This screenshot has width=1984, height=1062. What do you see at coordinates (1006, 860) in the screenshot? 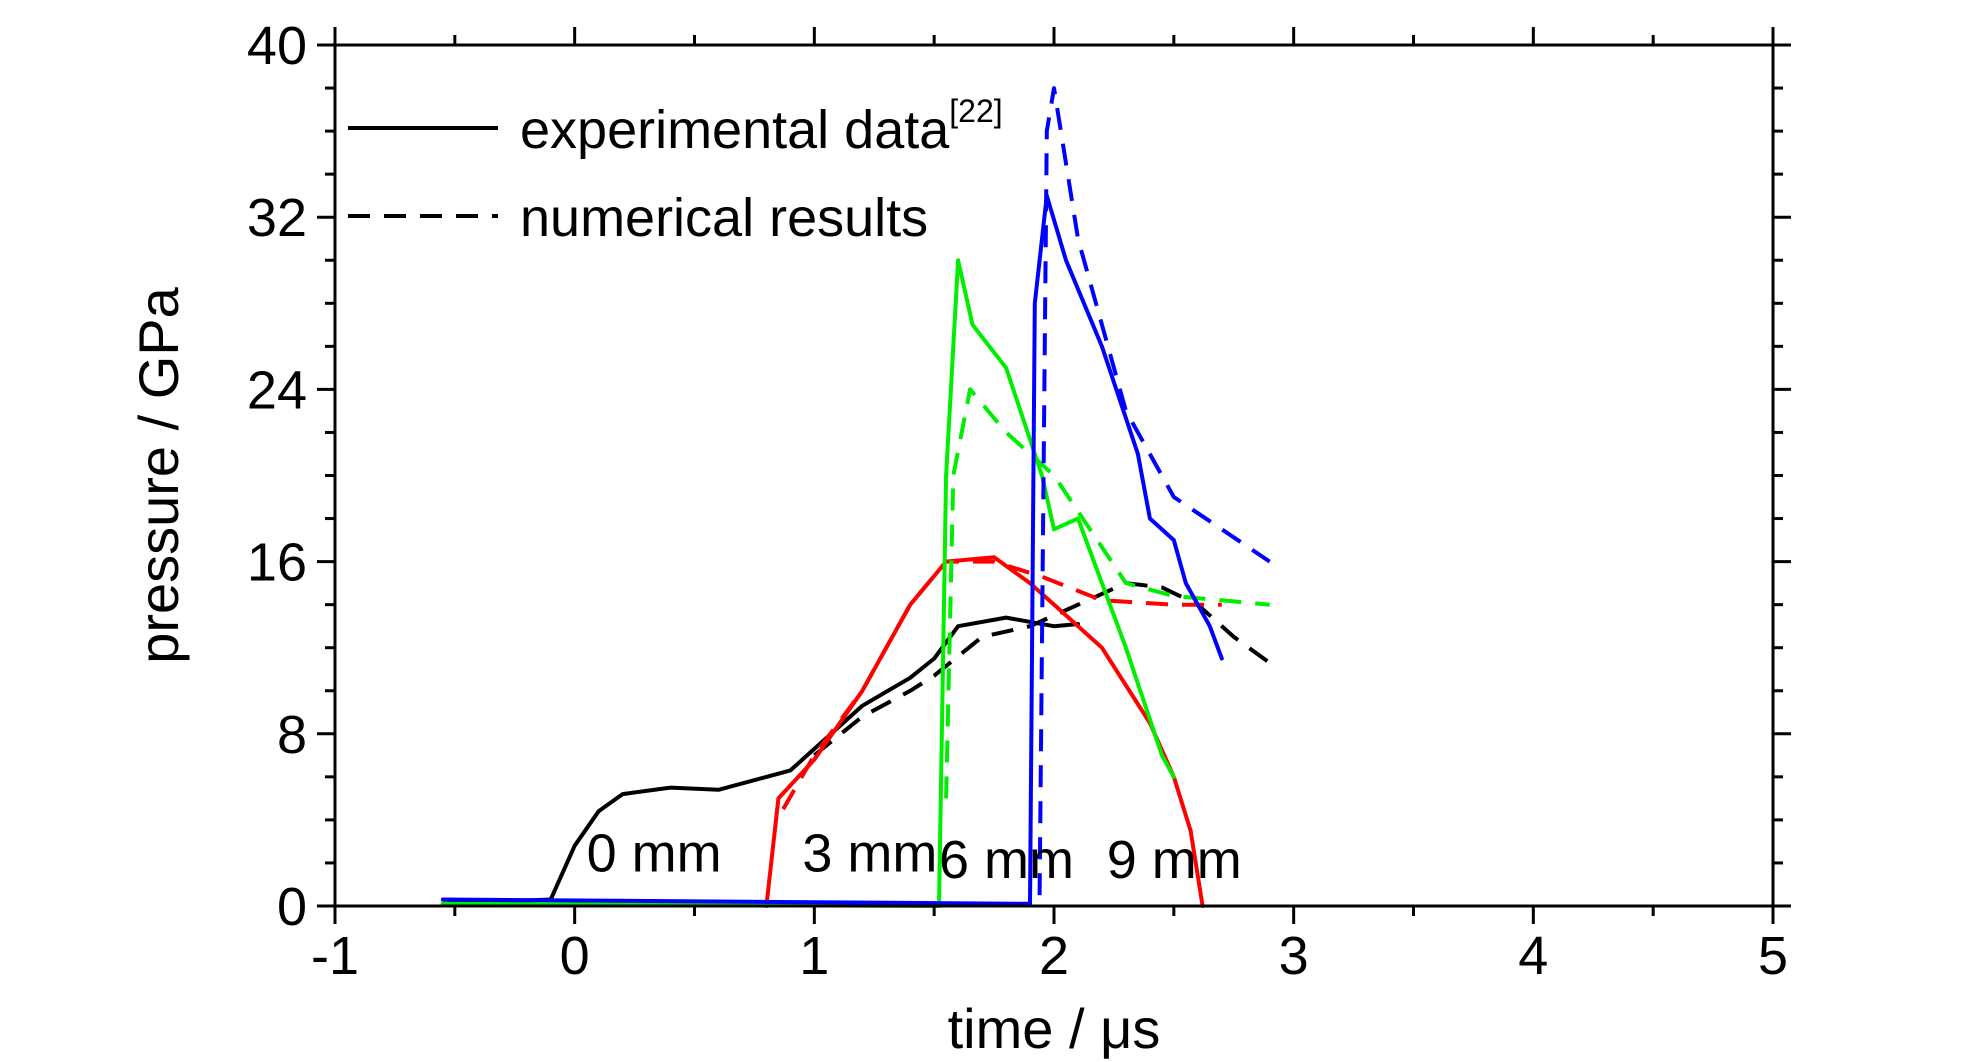
I see `curve-label: 6 mm` at bounding box center [1006, 860].